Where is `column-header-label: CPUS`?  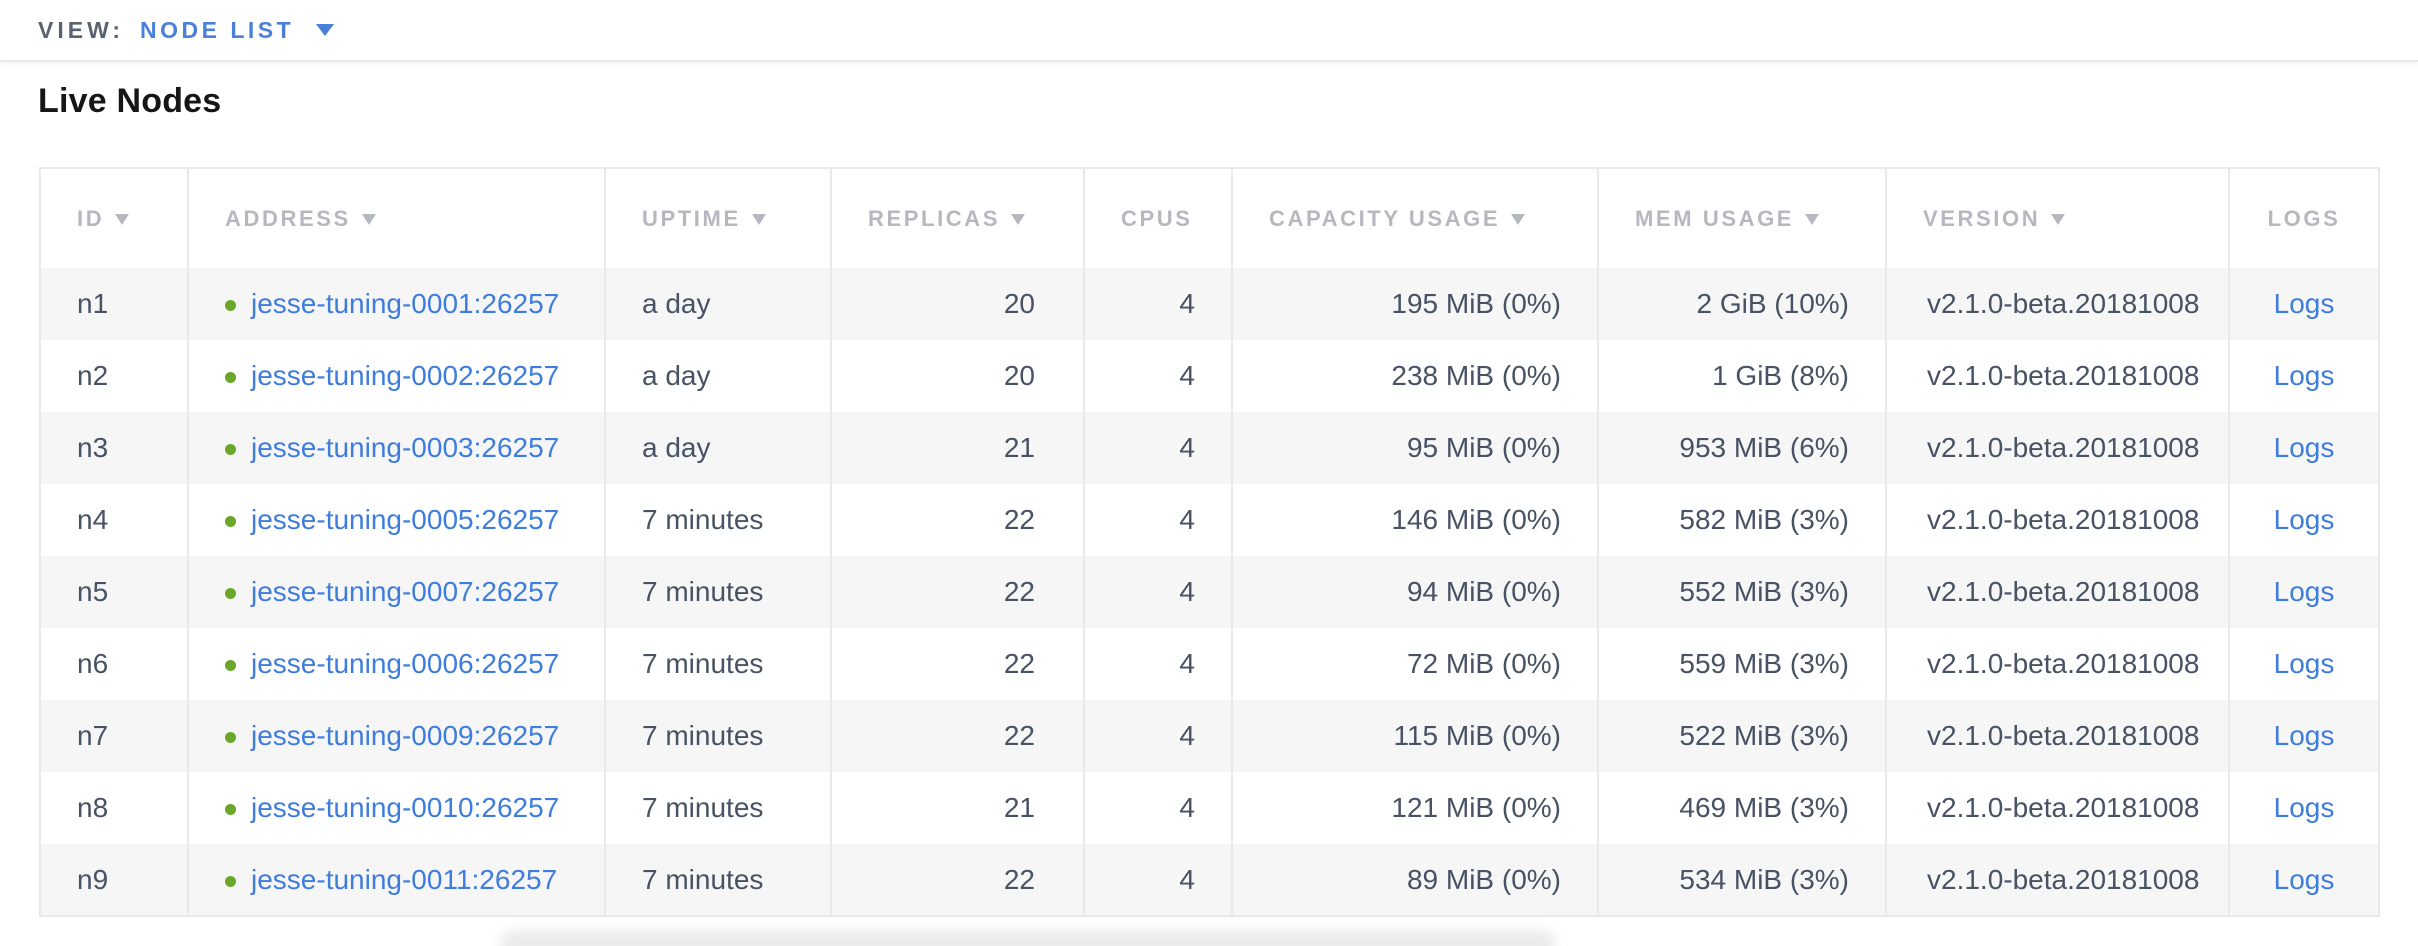 column-header-label: CPUS is located at coordinates (1157, 218).